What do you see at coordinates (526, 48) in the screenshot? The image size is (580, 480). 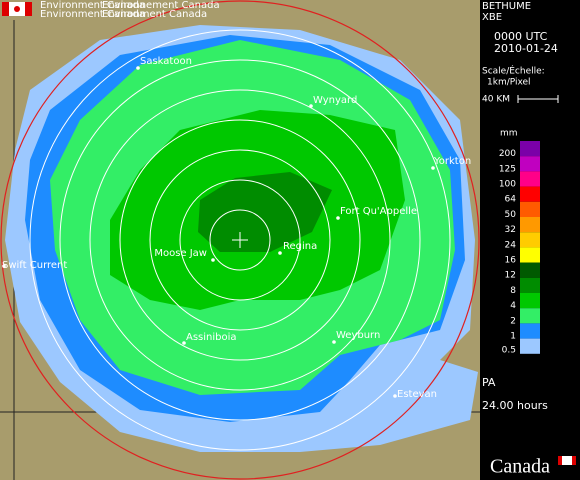 I see `date: 2010-01-24` at bounding box center [526, 48].